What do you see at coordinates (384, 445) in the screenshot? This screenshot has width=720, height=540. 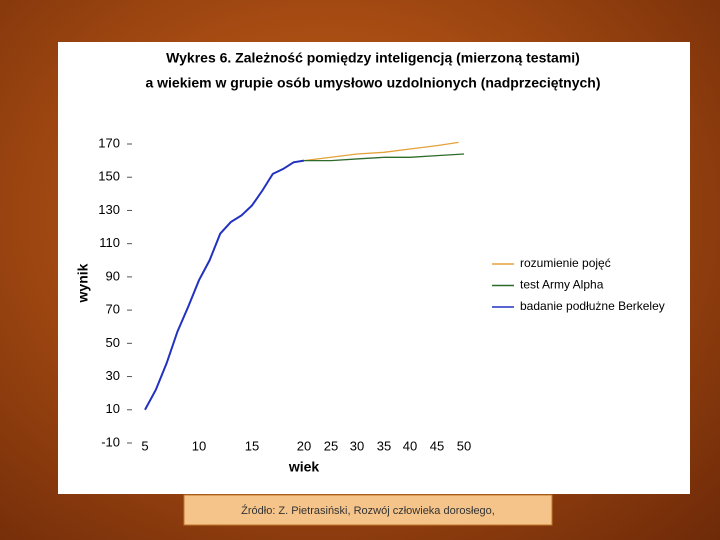 I see `x-tick-label: 35` at bounding box center [384, 445].